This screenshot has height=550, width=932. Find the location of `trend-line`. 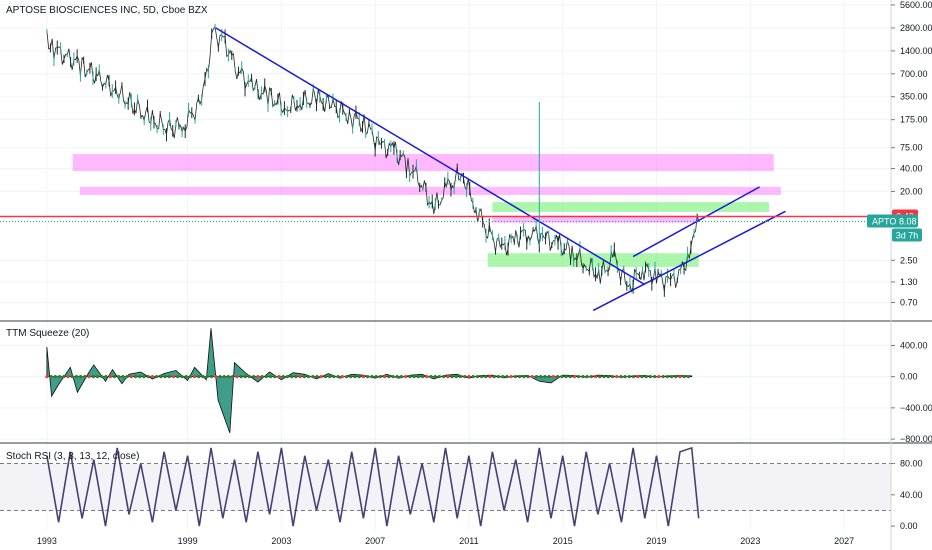

trend-line is located at coordinates (689, 261).